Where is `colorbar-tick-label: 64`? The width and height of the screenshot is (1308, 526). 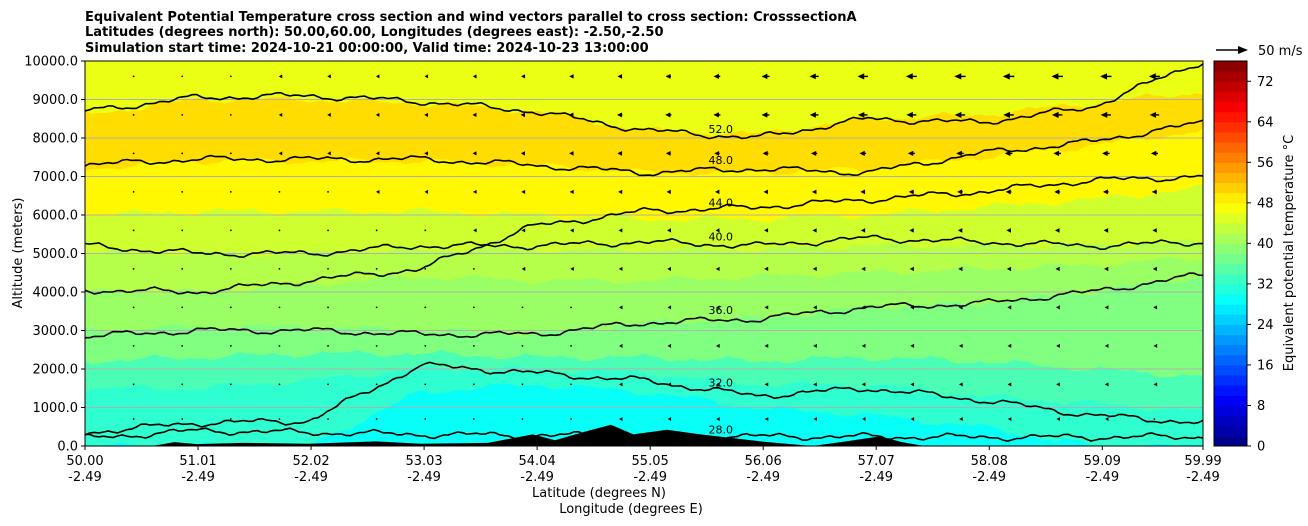
colorbar-tick-label: 64 is located at coordinates (1265, 122).